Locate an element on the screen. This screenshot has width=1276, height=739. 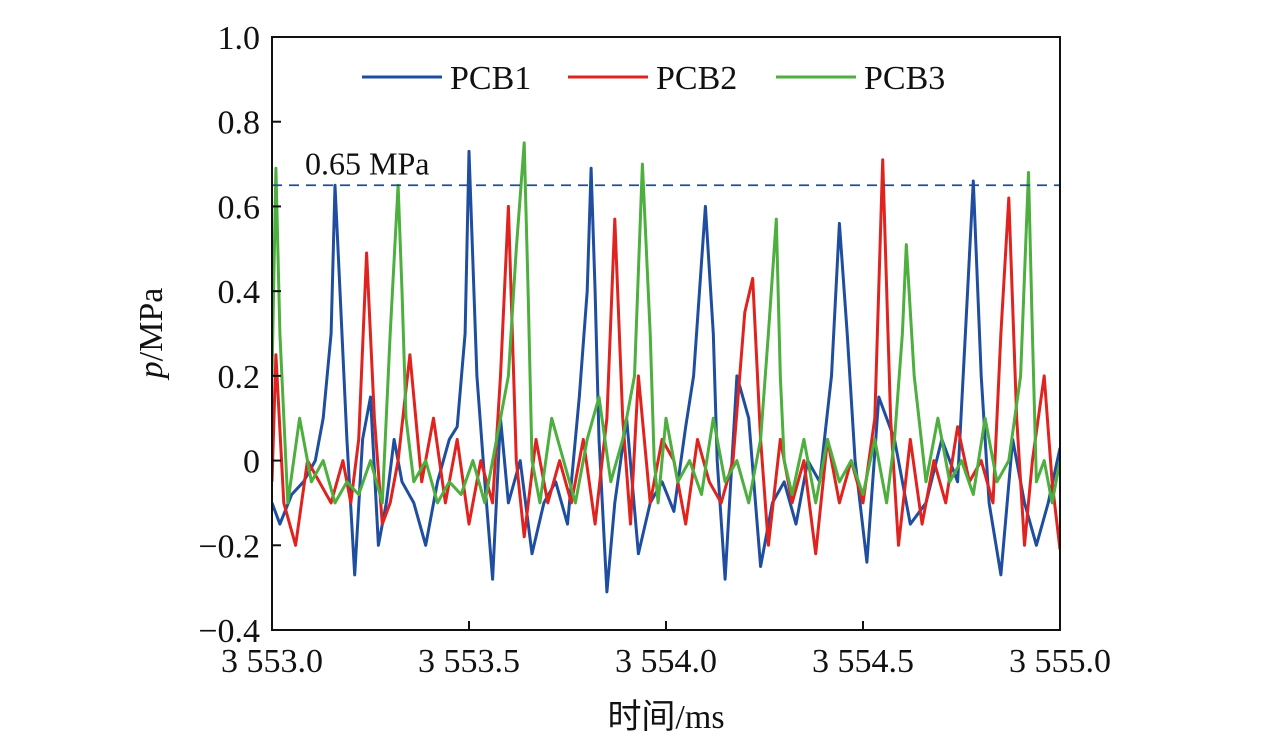
y-axis-title-italic: p is located at coordinates (151, 370).